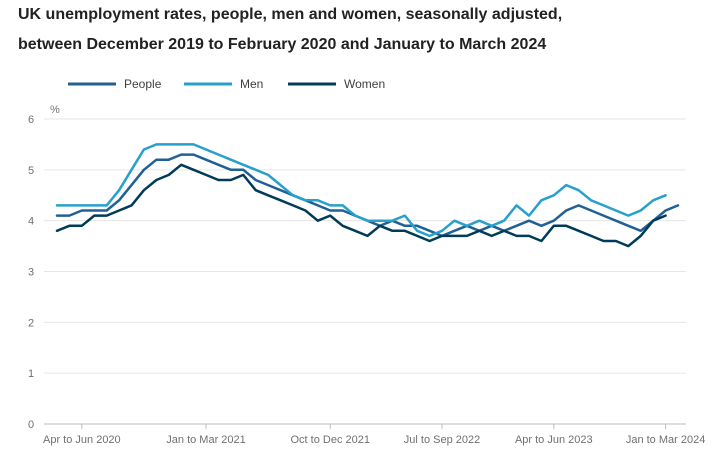 The image size is (728, 469). What do you see at coordinates (31, 425) in the screenshot?
I see `y-tick-label: 0` at bounding box center [31, 425].